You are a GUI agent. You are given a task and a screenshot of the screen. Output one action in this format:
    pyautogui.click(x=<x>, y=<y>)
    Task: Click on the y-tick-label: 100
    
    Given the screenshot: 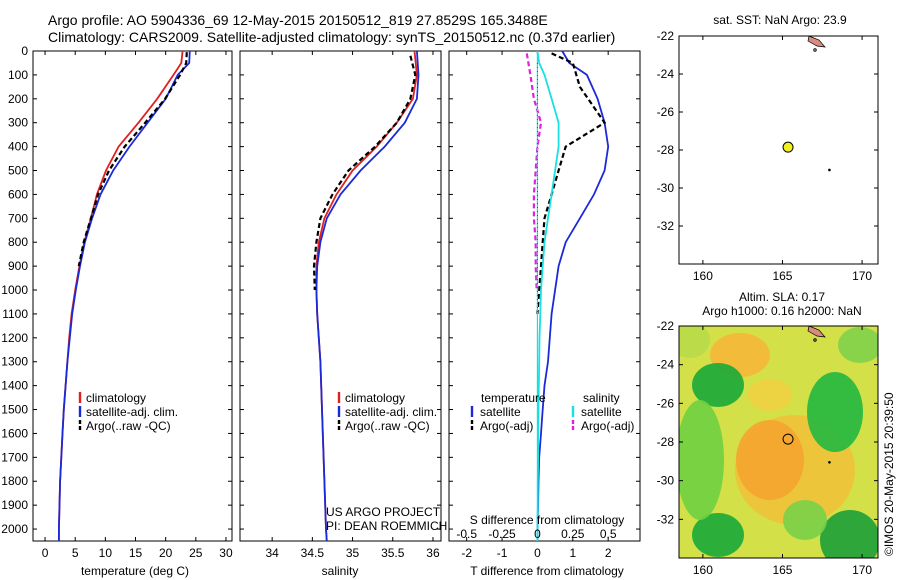 What is the action you would take?
    pyautogui.click(x=18, y=75)
    